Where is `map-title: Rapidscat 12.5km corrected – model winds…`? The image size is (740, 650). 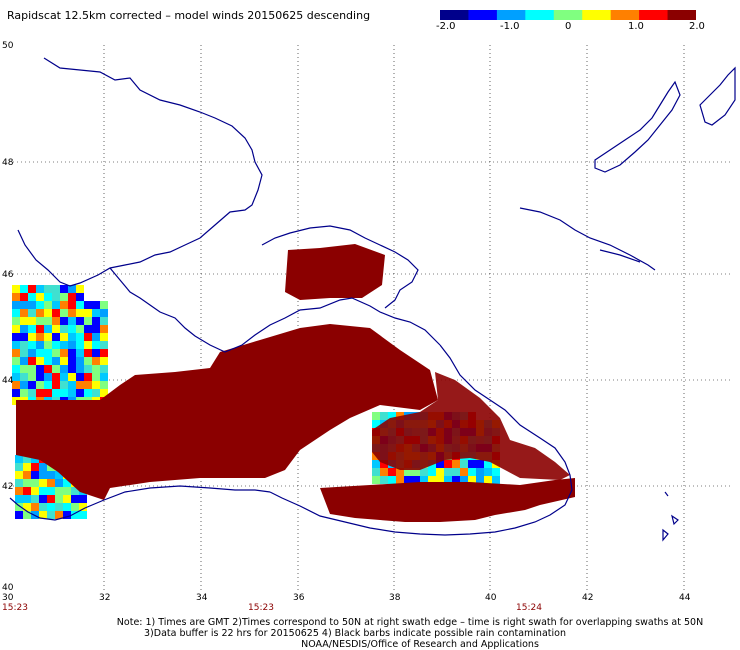
map-title: Rapidscat 12.5km corrected – model winds… is located at coordinates (189, 15).